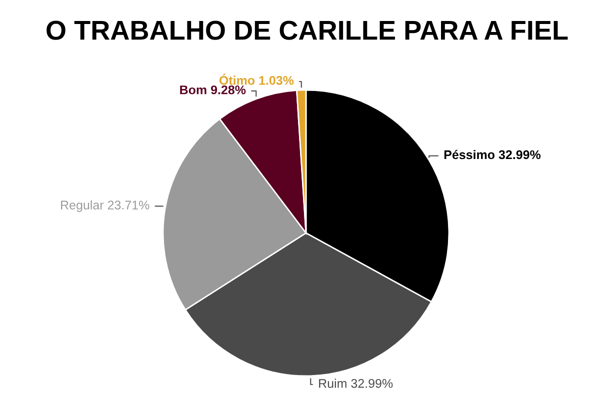 This screenshot has height=408, width=614. Describe the element at coordinates (256, 79) in the screenshot. I see `slice-label: Ótimo 1.03%` at that location.